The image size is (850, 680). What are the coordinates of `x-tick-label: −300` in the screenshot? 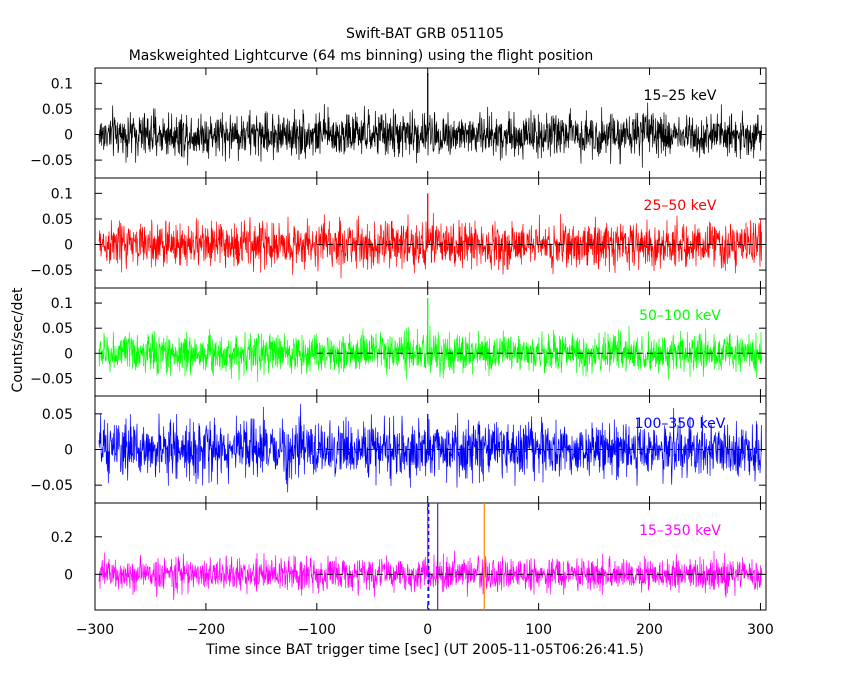 It's located at (95, 630).